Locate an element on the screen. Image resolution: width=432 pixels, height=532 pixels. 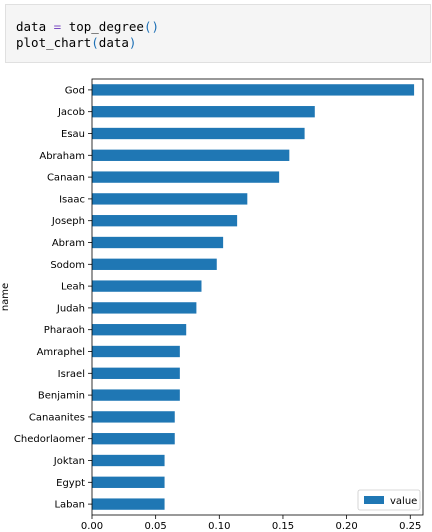
y-tick-label: Jacob is located at coordinates (71, 112).